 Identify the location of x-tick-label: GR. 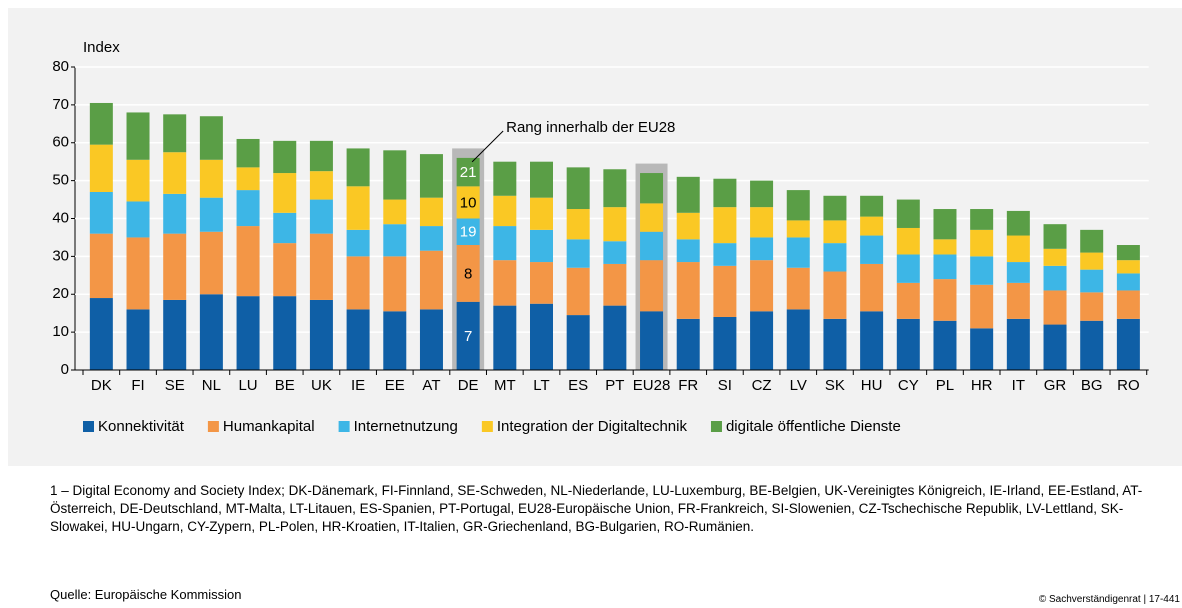
(1055, 385).